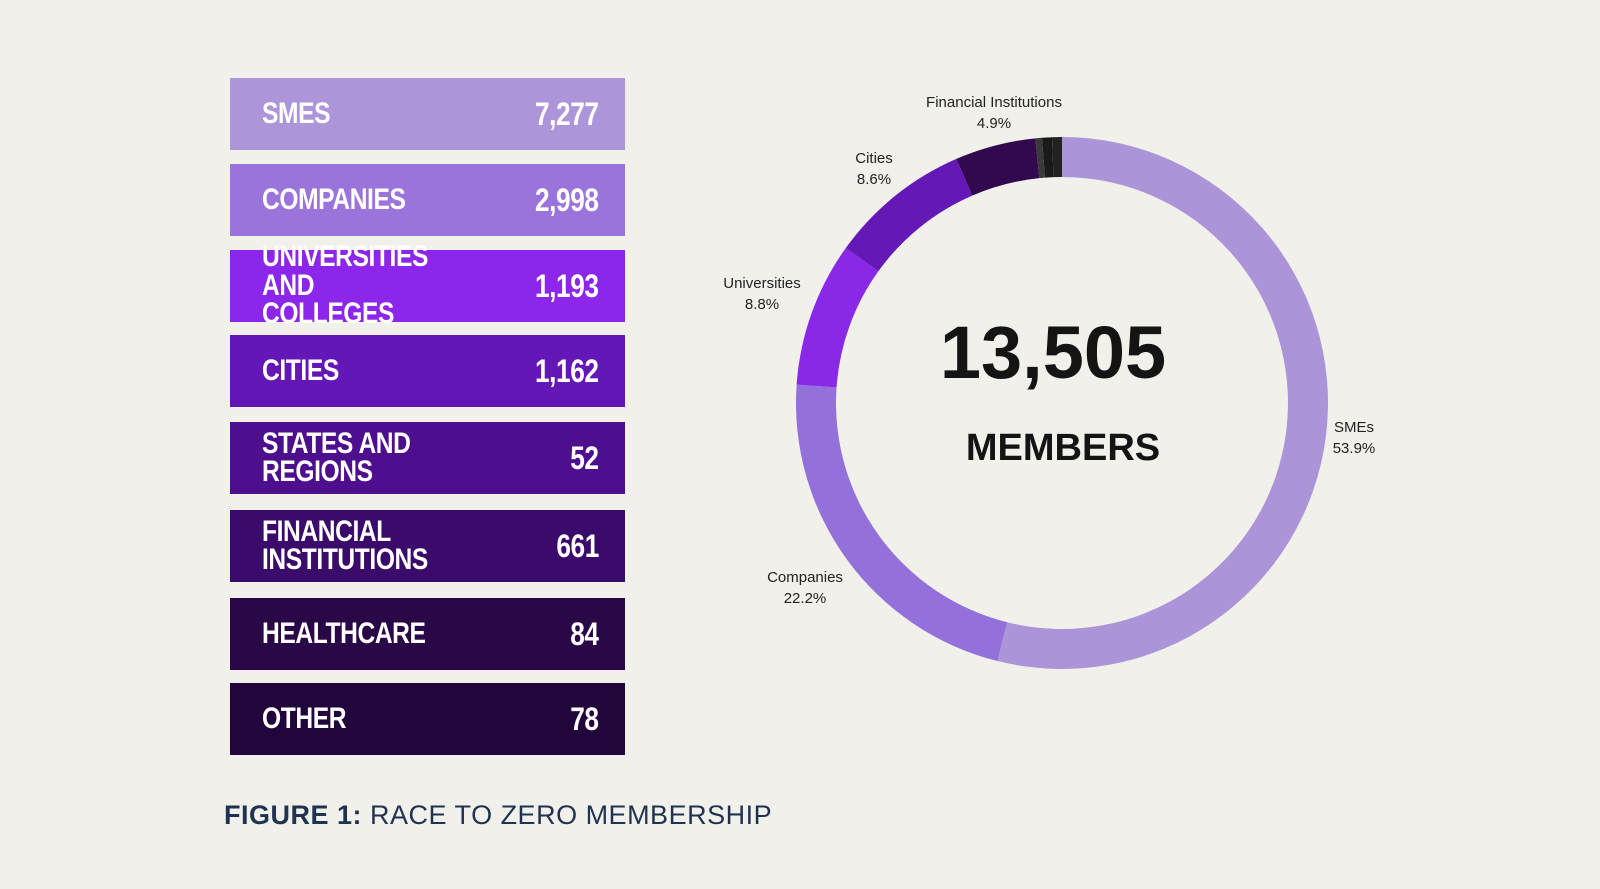 The width and height of the screenshot is (1600, 889). I want to click on bar-value: 1,162, so click(567, 370).